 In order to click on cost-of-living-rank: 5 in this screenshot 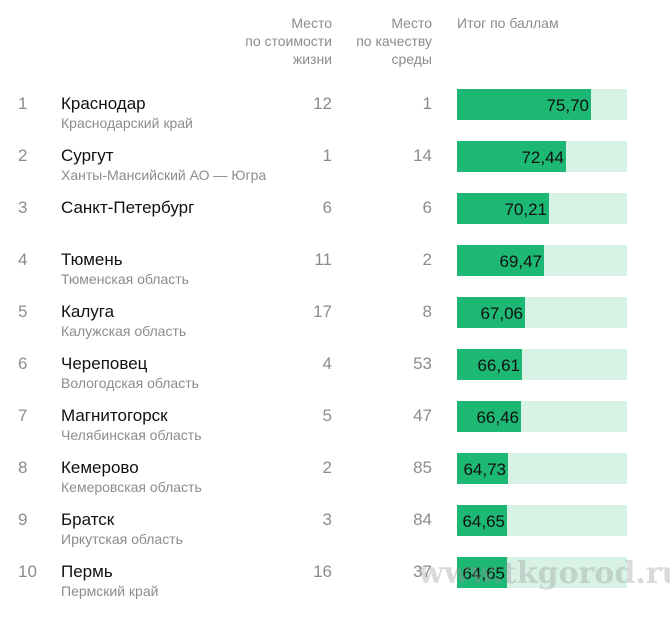, I will do `click(291, 416)`.